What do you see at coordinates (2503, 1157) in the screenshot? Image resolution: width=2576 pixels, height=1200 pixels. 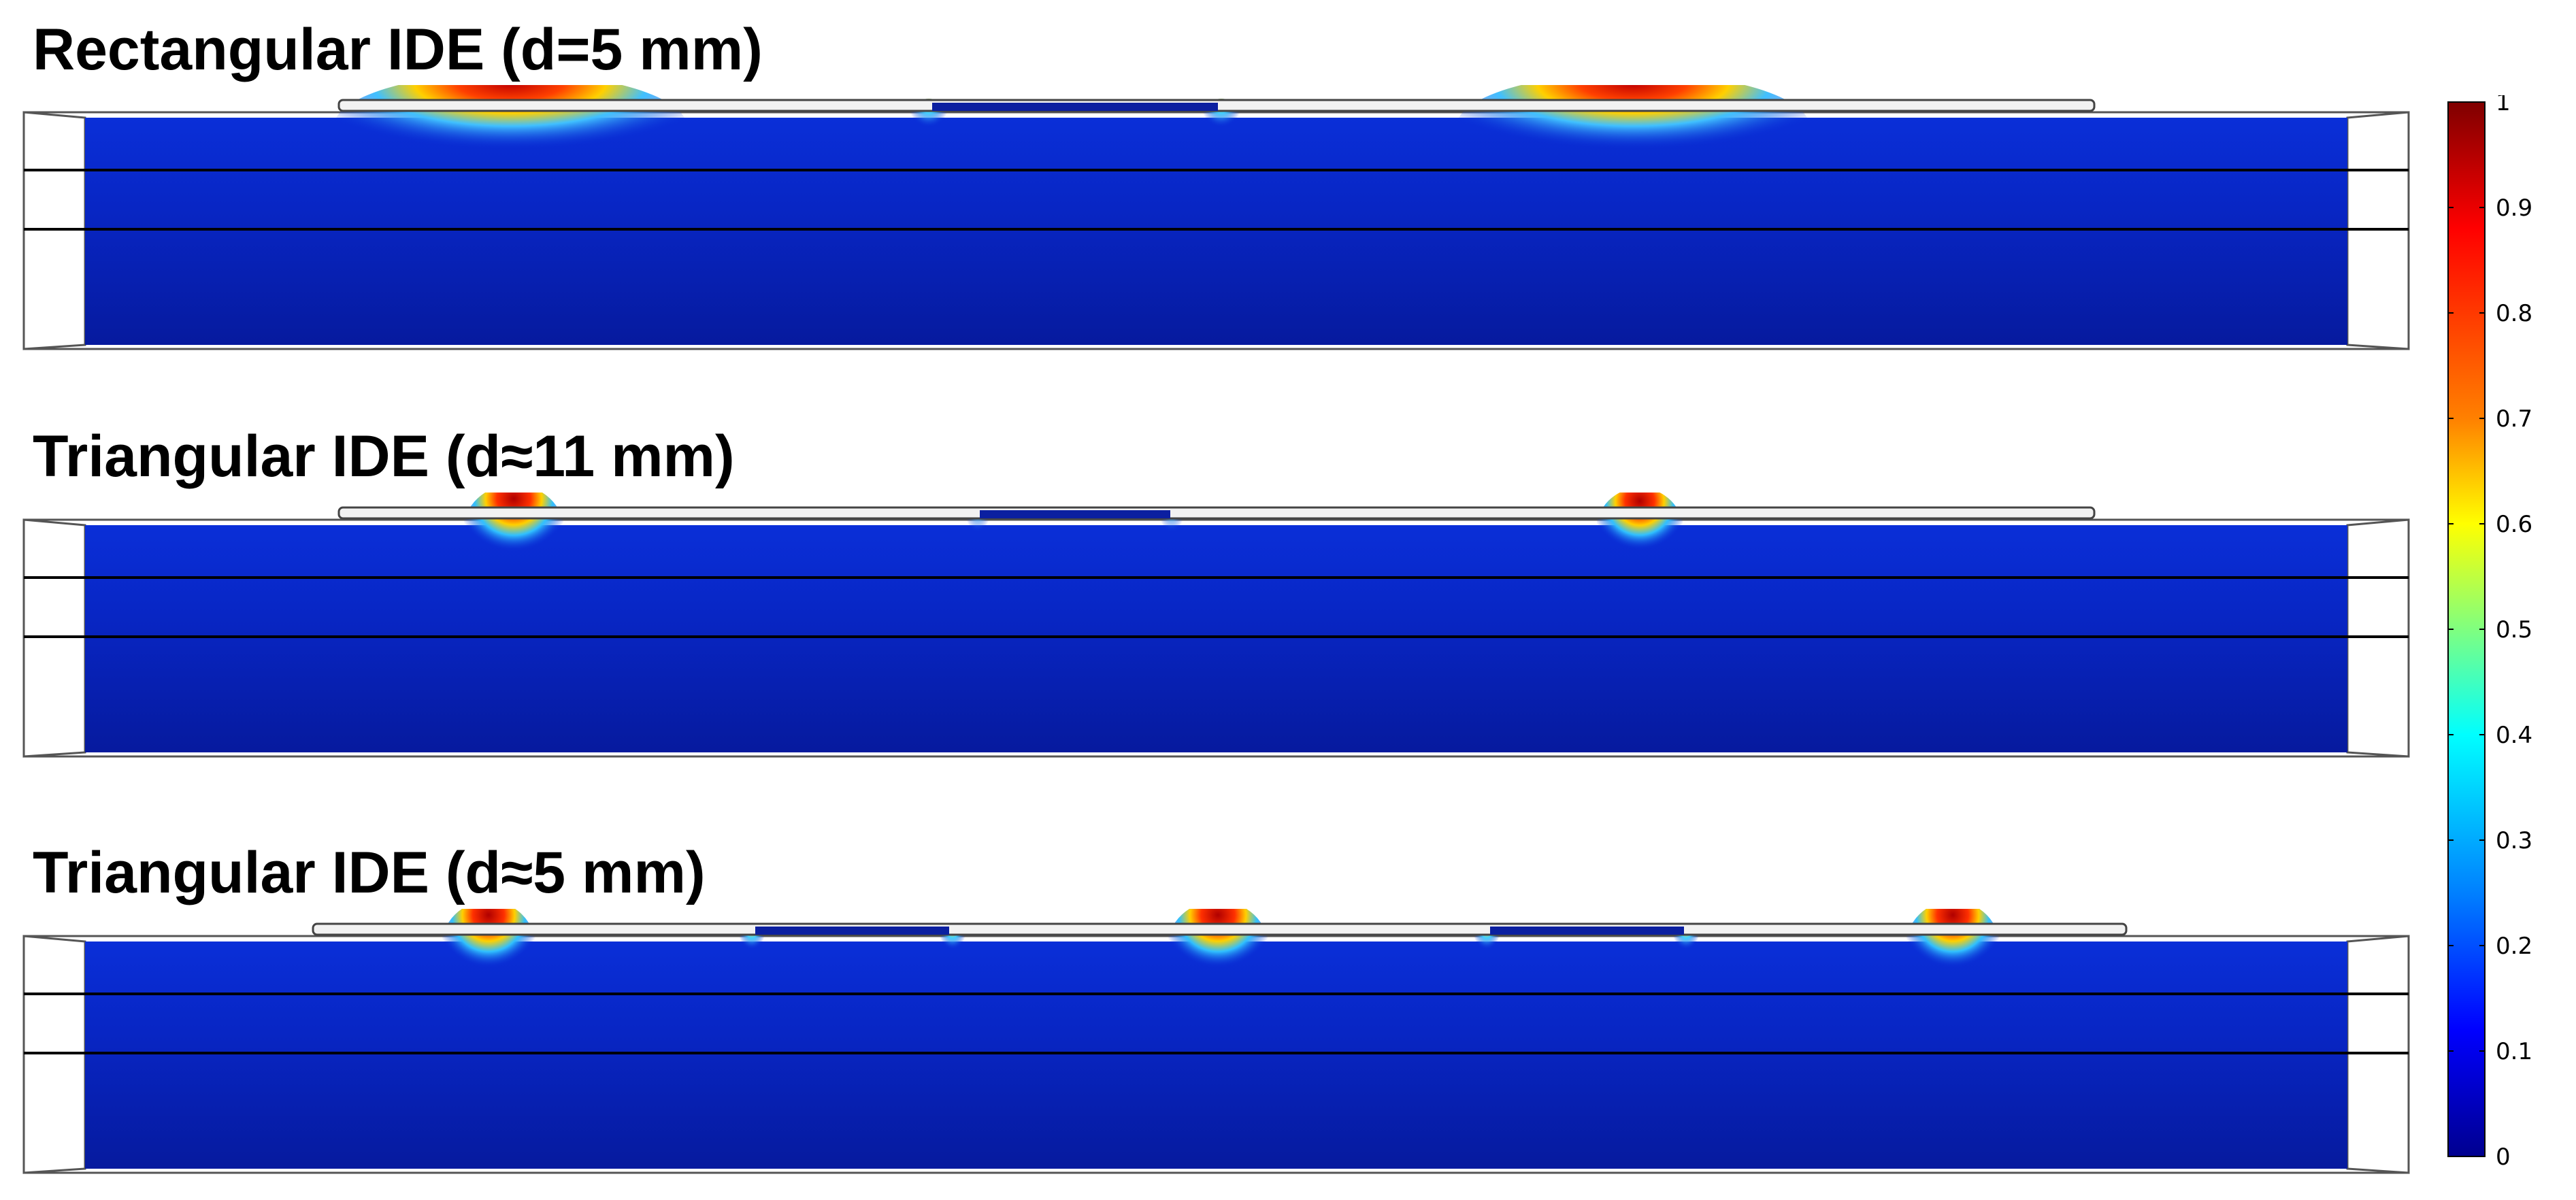 I see `colorbar-tick-label: 0` at bounding box center [2503, 1157].